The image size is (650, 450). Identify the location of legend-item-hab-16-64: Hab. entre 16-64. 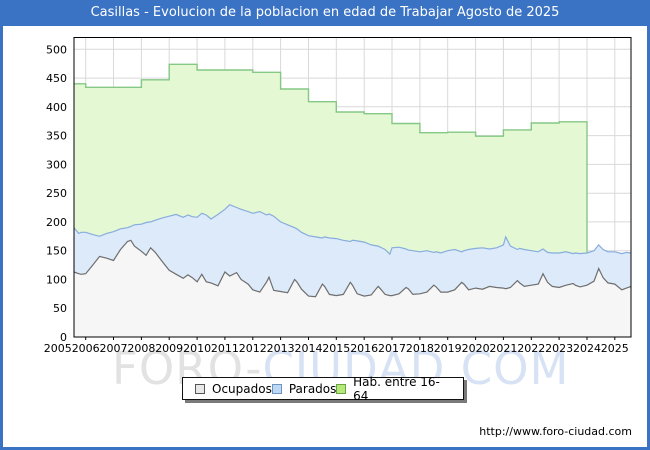
(393, 389).